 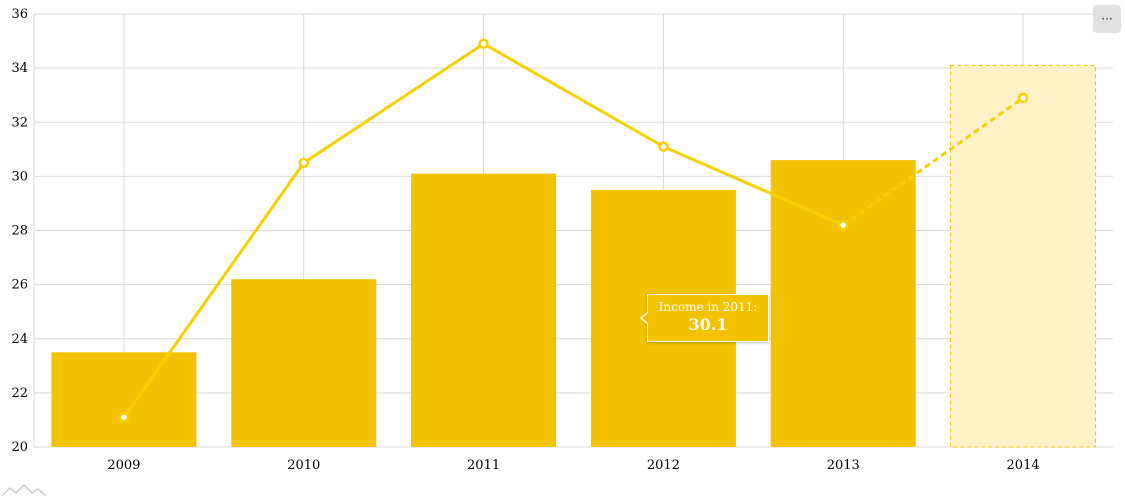 What do you see at coordinates (1023, 465) in the screenshot?
I see `x-tick-label-2014: 2014` at bounding box center [1023, 465].